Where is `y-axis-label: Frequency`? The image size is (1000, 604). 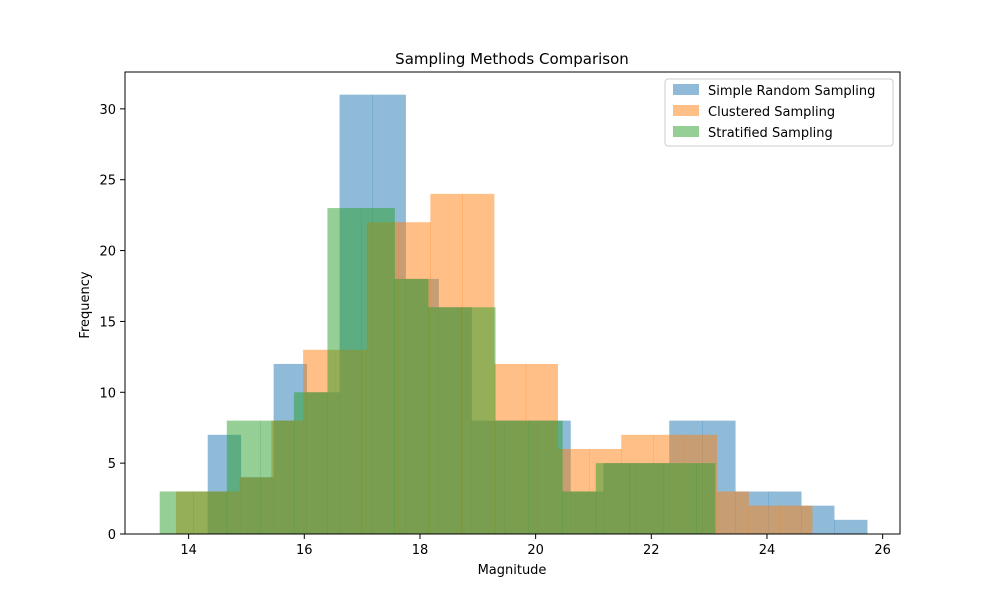 y-axis-label: Frequency is located at coordinates (85, 304).